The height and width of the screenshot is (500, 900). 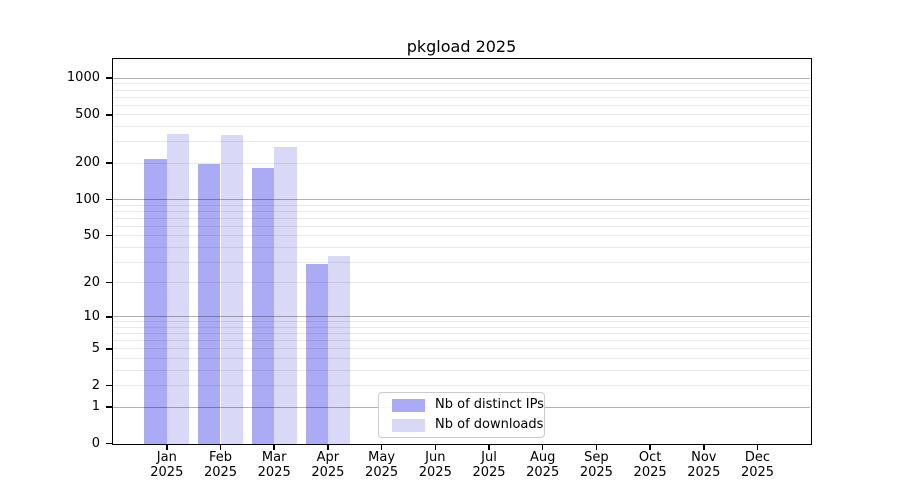 I want to click on legend-item-ips: Nb of distinct IPs, so click(x=468, y=405).